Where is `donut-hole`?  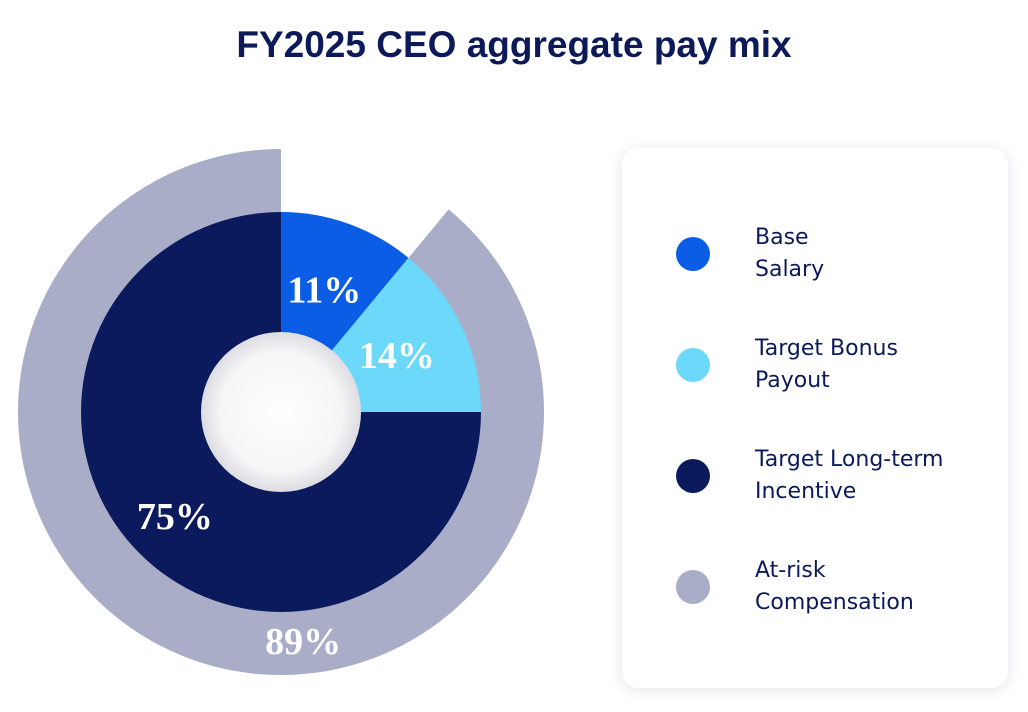
donut-hole is located at coordinates (281, 412).